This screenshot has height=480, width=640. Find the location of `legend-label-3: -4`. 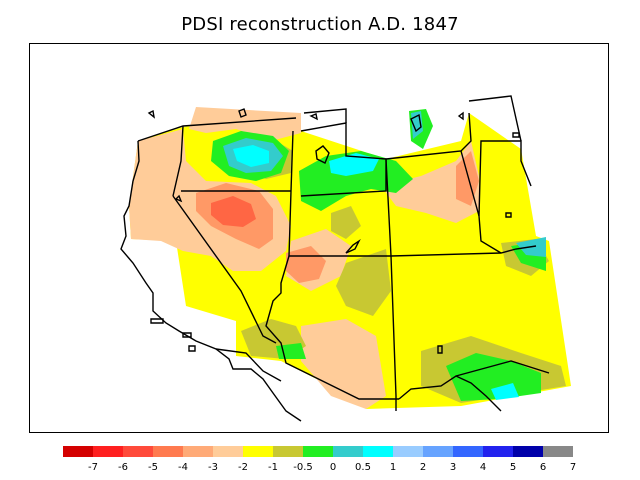

legend-label-3: -4 is located at coordinates (183, 467).